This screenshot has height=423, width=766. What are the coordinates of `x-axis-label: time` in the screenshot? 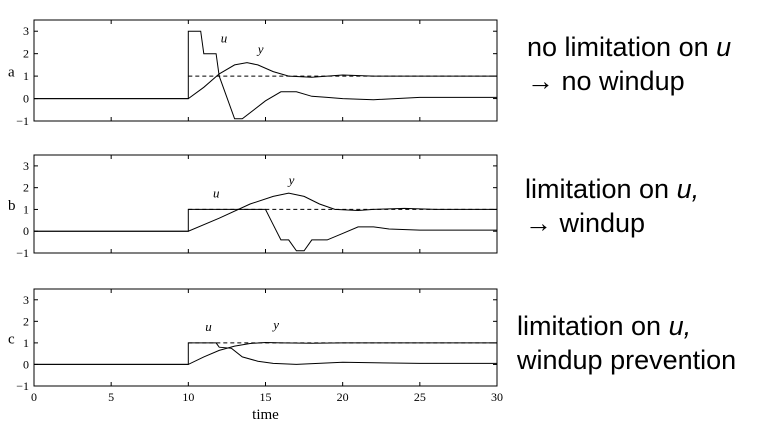 It's located at (265, 415).